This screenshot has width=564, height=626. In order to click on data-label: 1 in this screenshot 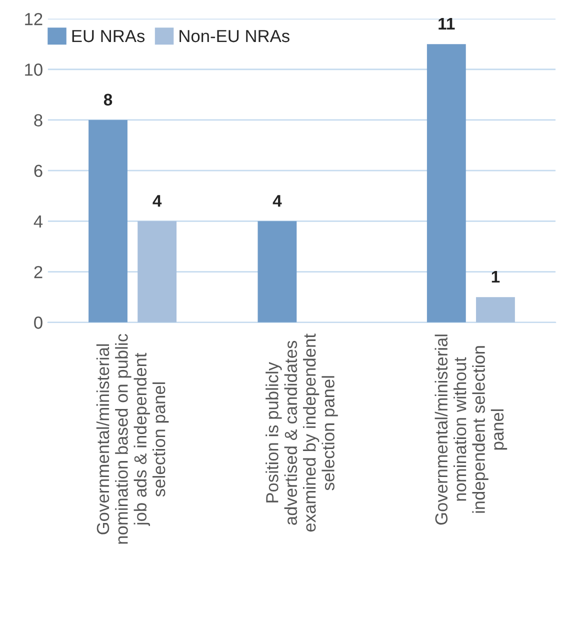, I will do `click(496, 277)`.